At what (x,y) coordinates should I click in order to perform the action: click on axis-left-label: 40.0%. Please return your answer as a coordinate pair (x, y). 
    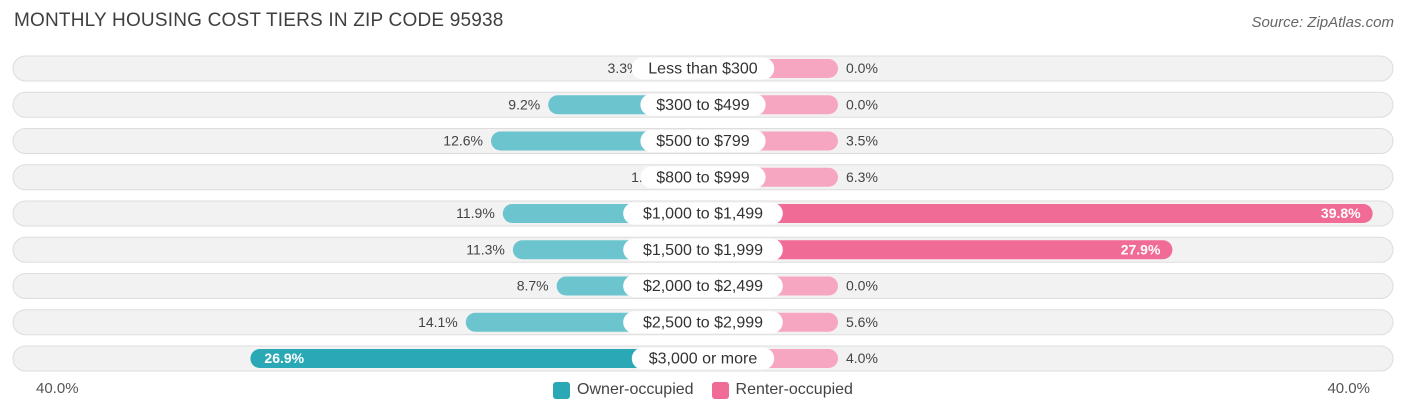
    Looking at the image, I should click on (57, 388).